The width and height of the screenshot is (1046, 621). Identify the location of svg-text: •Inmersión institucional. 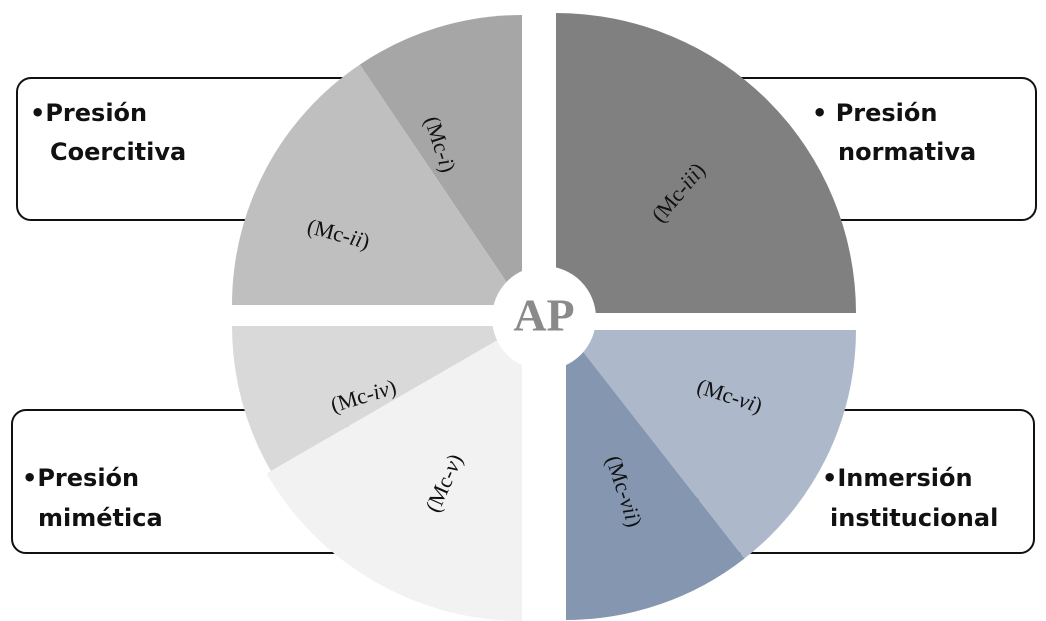
(910, 498).